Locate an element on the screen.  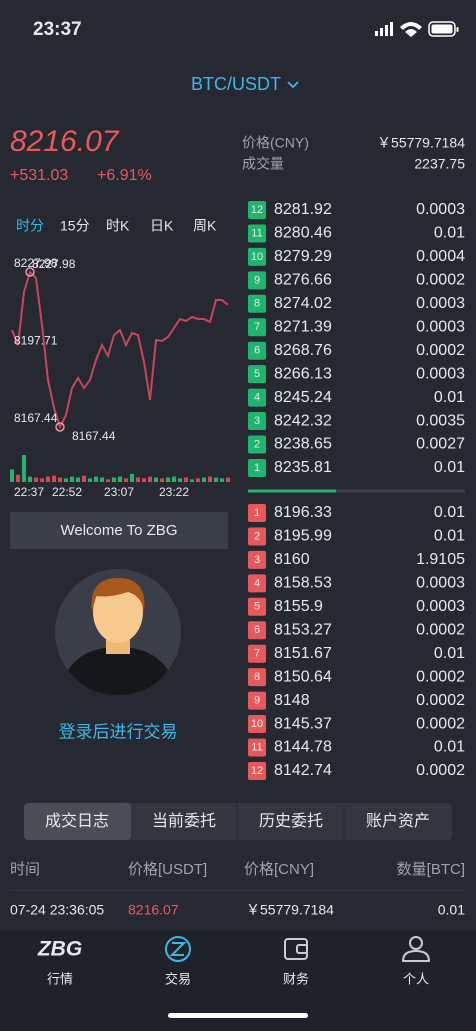
rank-number: 6 is located at coordinates (257, 351).